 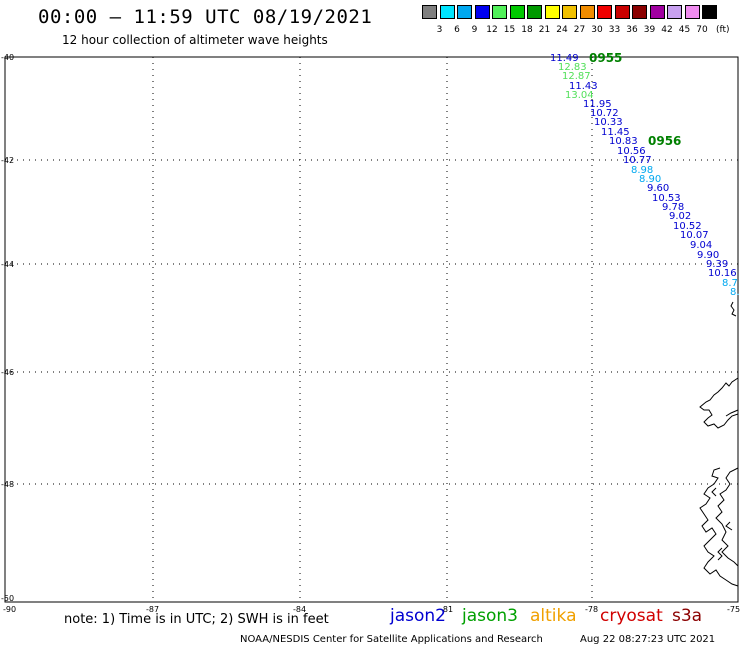 I want to click on color-scale-label: 45, so click(x=684, y=30).